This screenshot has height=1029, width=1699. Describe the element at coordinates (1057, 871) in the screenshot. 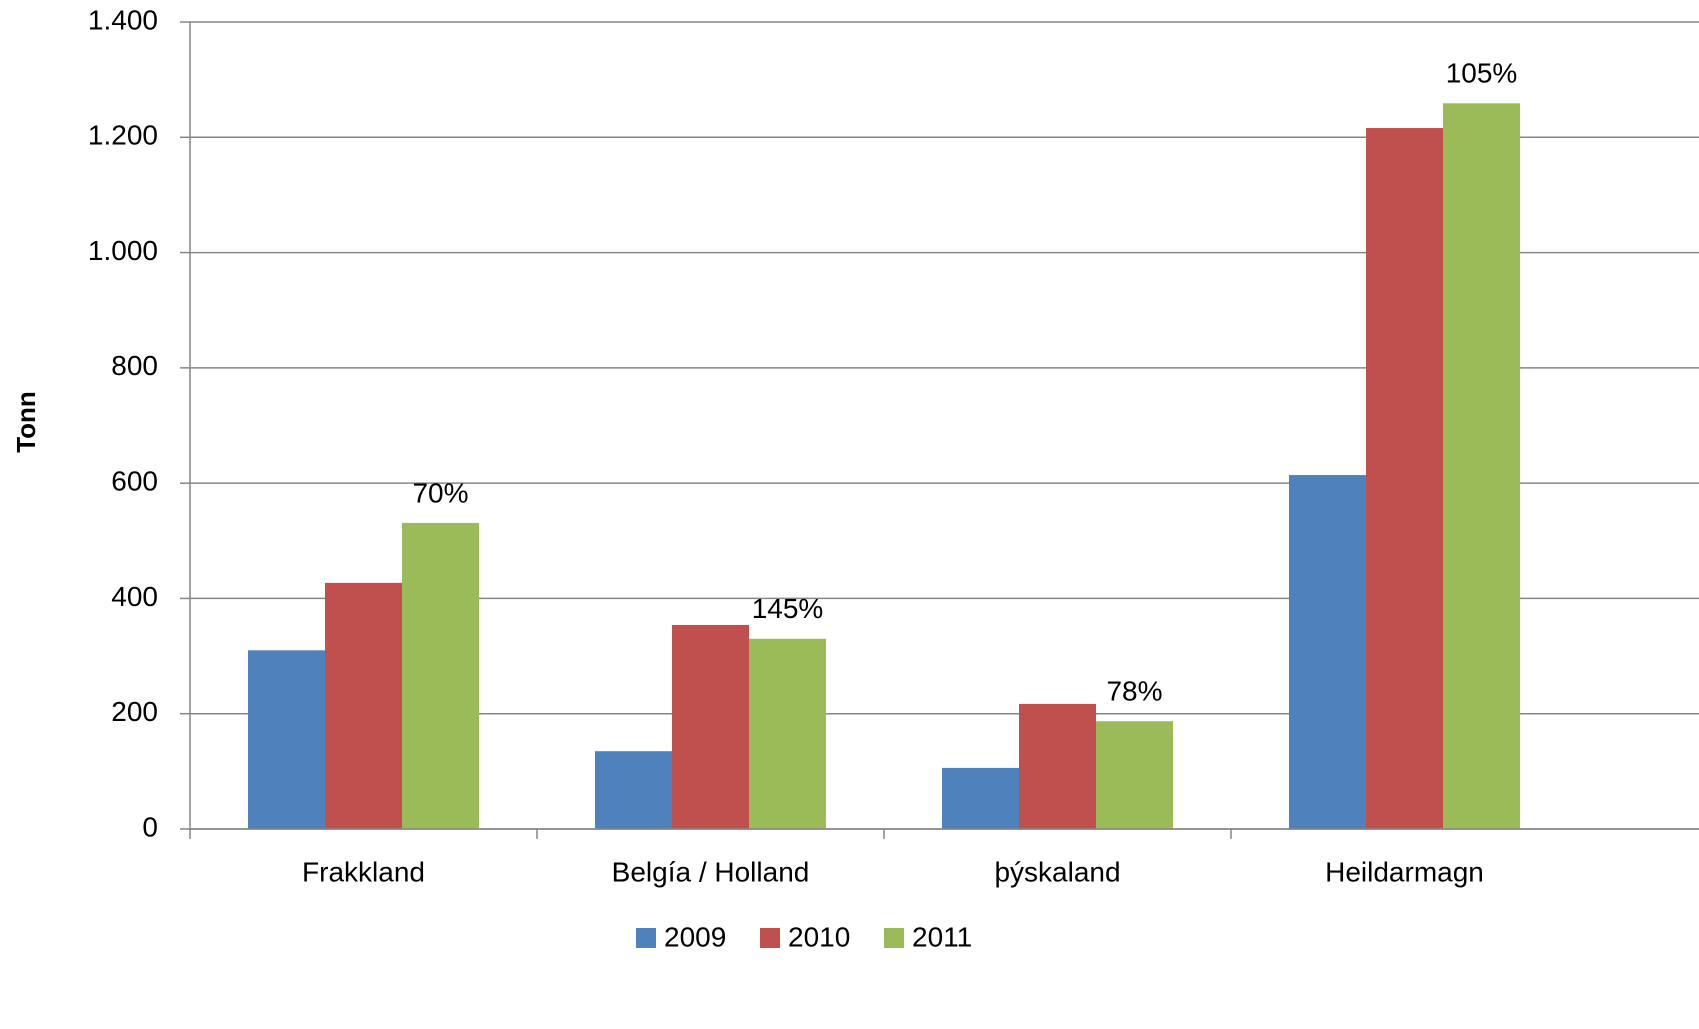

I see `x-tick-label: þýskaland` at that location.